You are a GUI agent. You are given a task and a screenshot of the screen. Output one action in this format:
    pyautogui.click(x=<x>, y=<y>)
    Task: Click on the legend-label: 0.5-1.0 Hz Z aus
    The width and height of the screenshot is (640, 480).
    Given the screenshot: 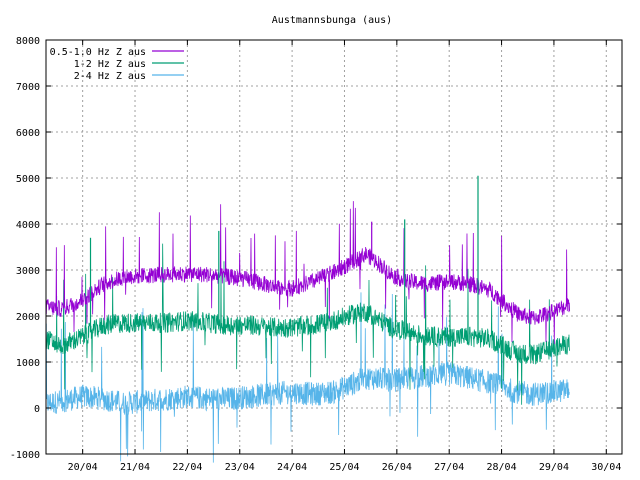 What is the action you would take?
    pyautogui.click(x=98, y=52)
    